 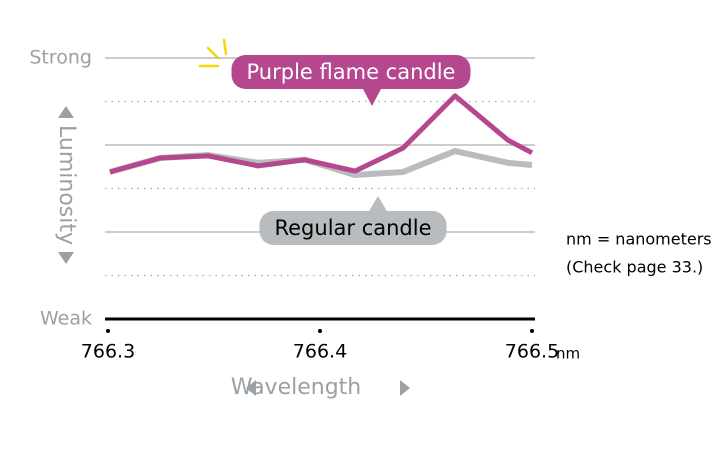 What do you see at coordinates (321, 134) in the screenshot?
I see `series-line` at bounding box center [321, 134].